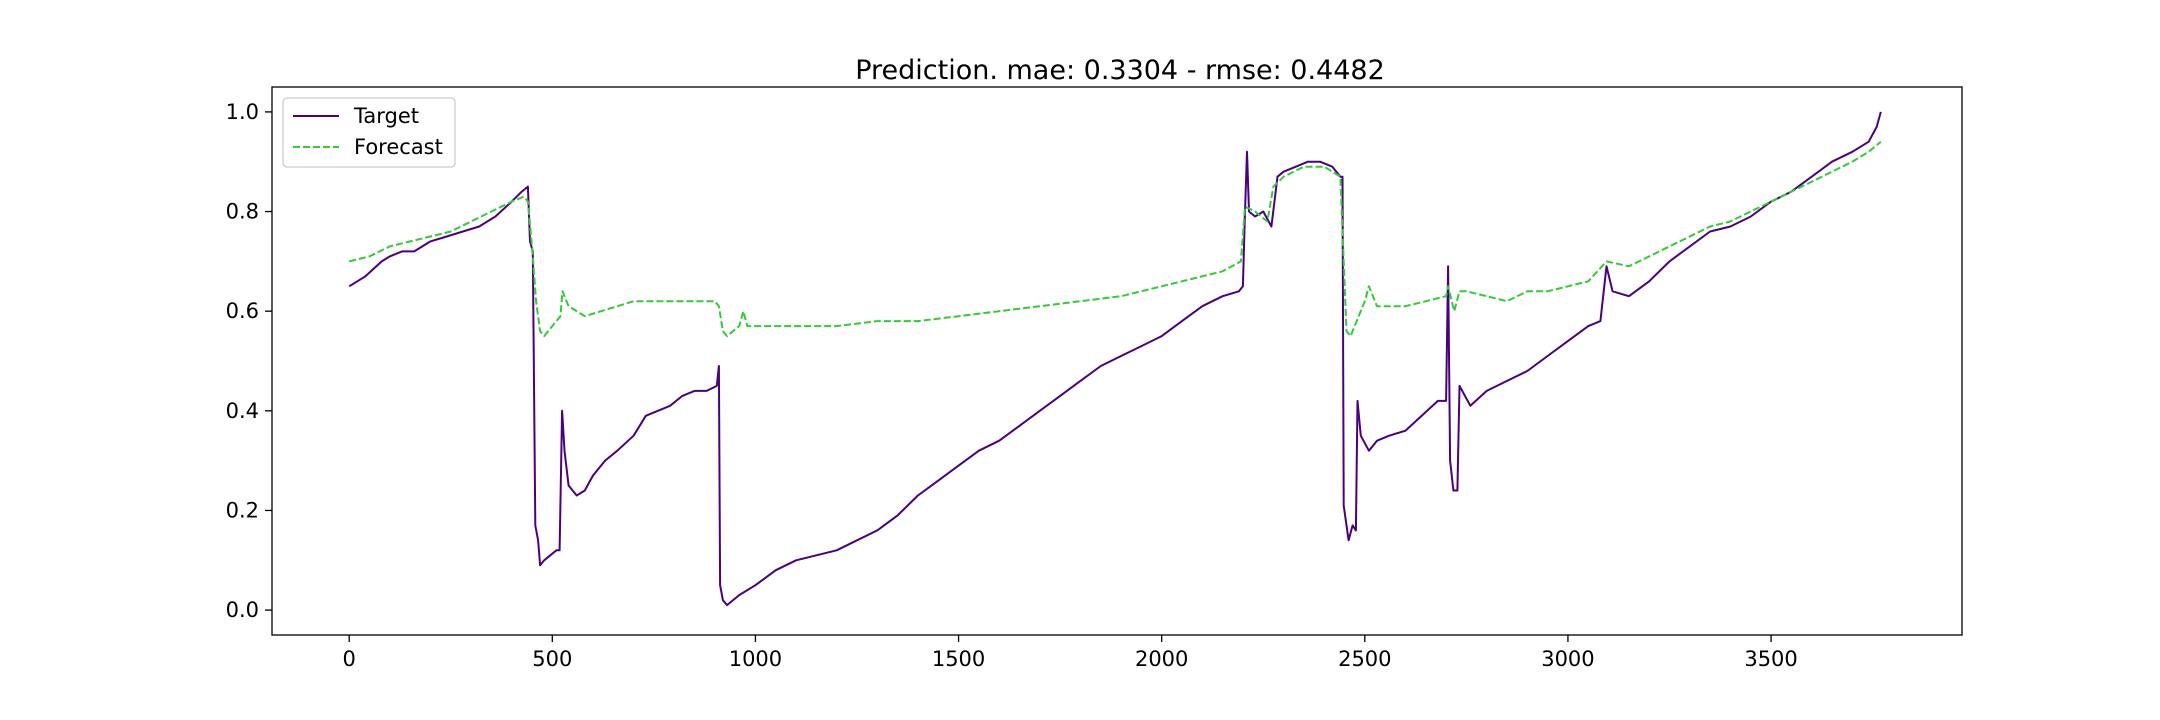 This screenshot has width=2160, height=720. Describe the element at coordinates (552, 659) in the screenshot. I see `x-tick-label: 500` at that location.